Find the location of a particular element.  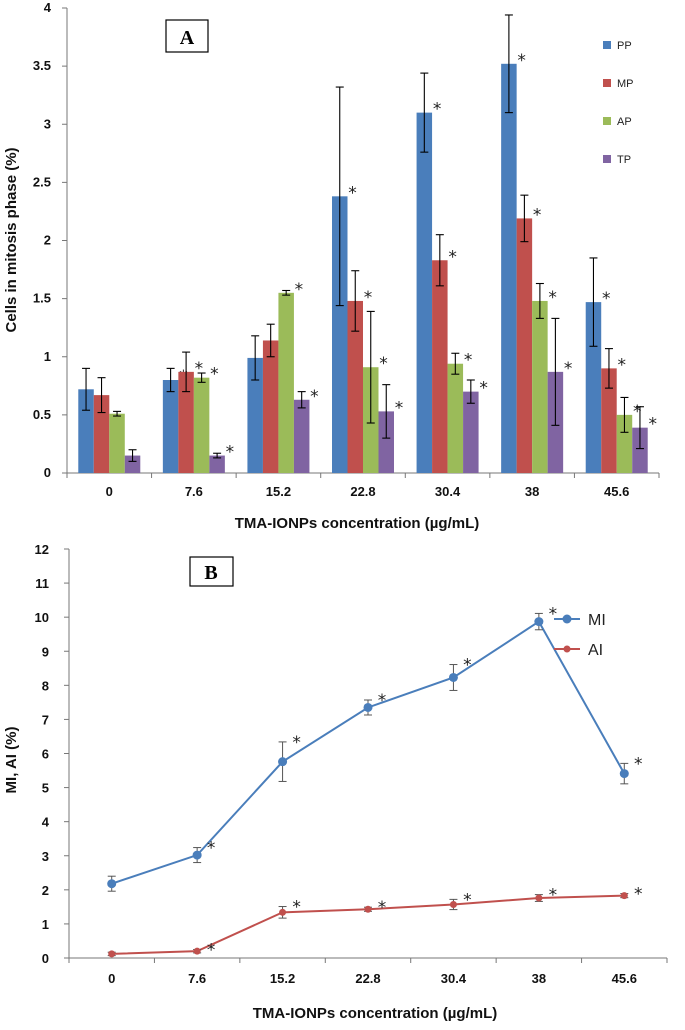

legend-label-ap: AP is located at coordinates (624, 122).